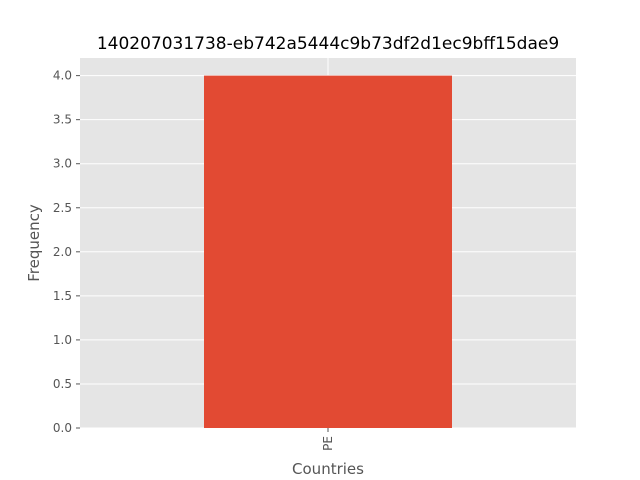 This screenshot has height=480, width=640. Describe the element at coordinates (62, 120) in the screenshot. I see `y-tick-label: 3.5` at that location.